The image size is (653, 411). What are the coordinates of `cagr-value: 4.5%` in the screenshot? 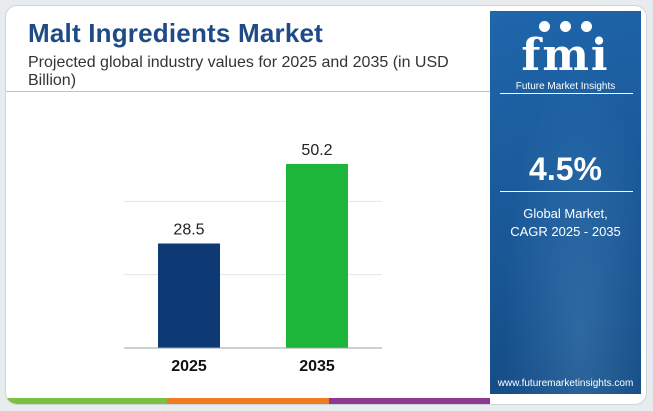 It's located at (565, 169).